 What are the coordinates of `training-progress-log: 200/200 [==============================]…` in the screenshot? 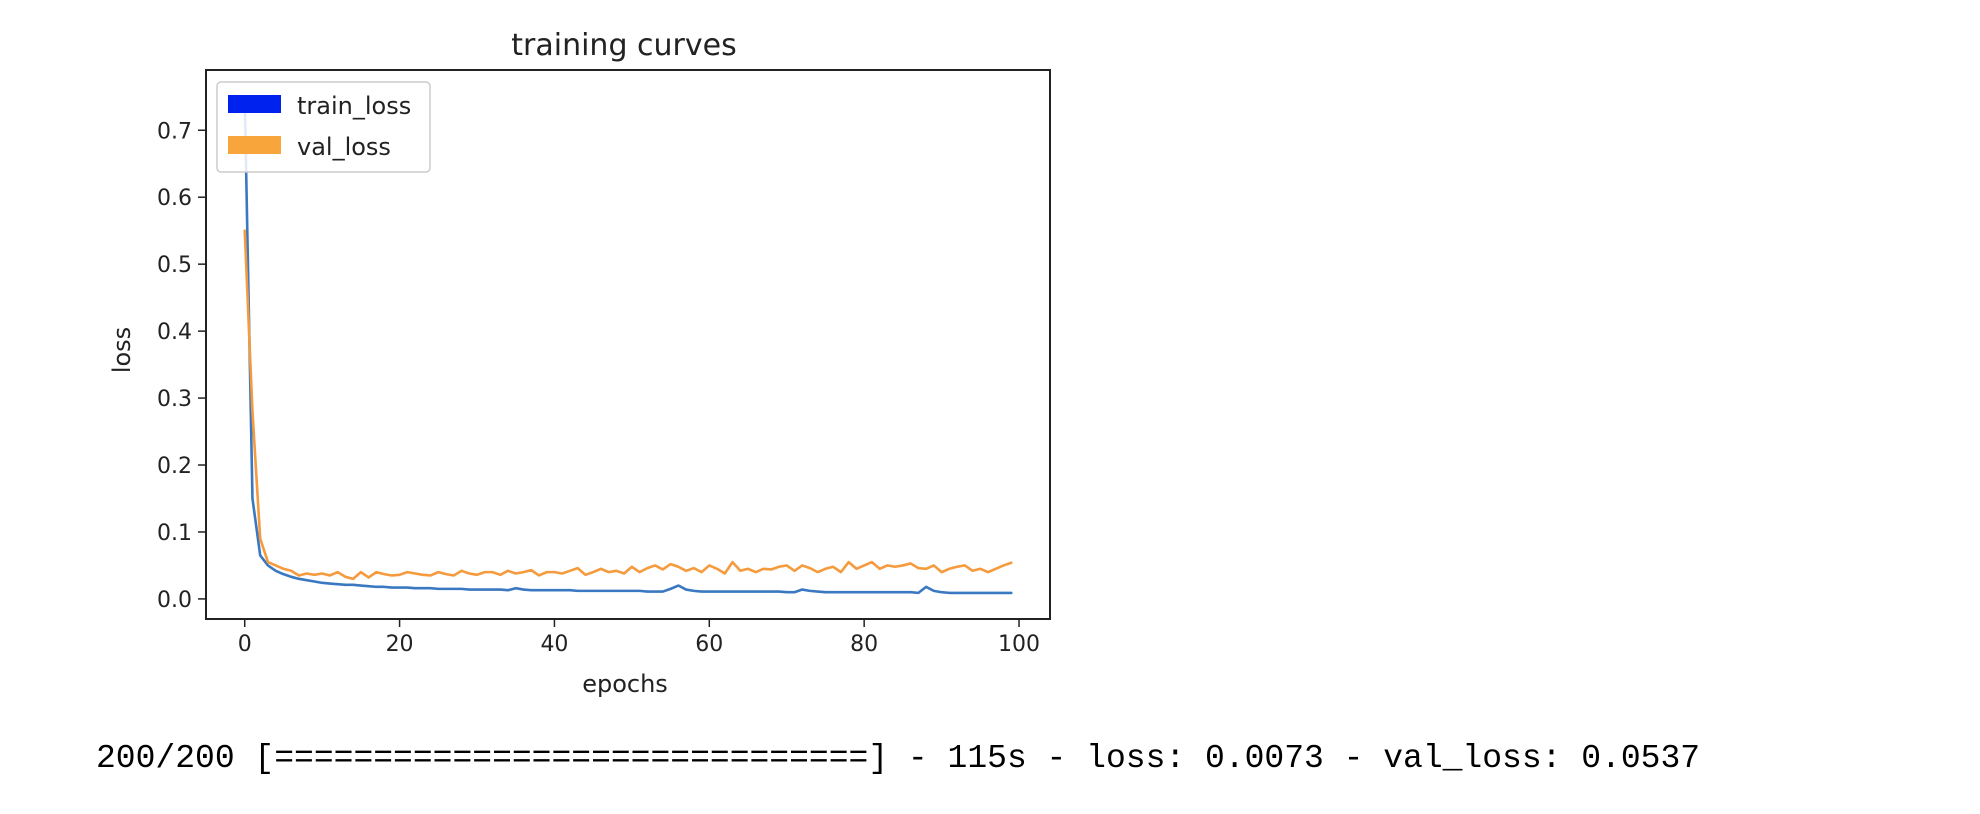 It's located at (898, 758).